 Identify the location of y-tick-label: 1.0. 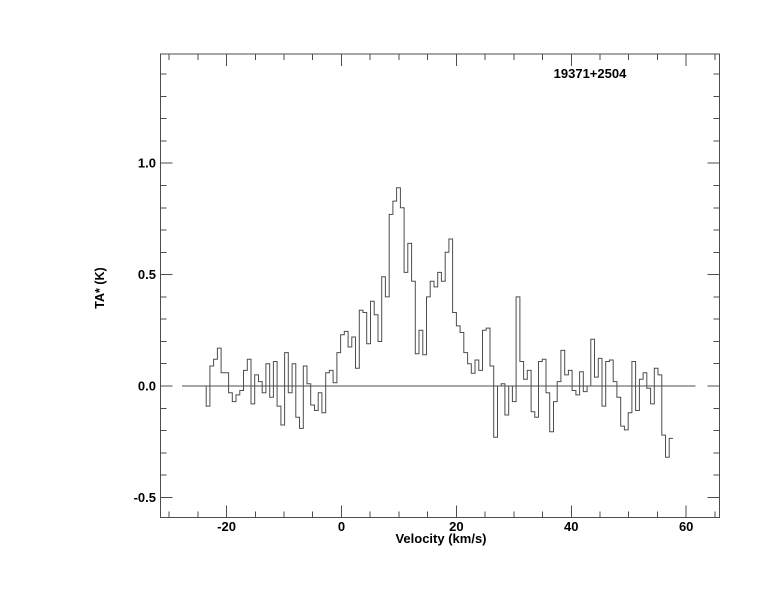
(147, 163).